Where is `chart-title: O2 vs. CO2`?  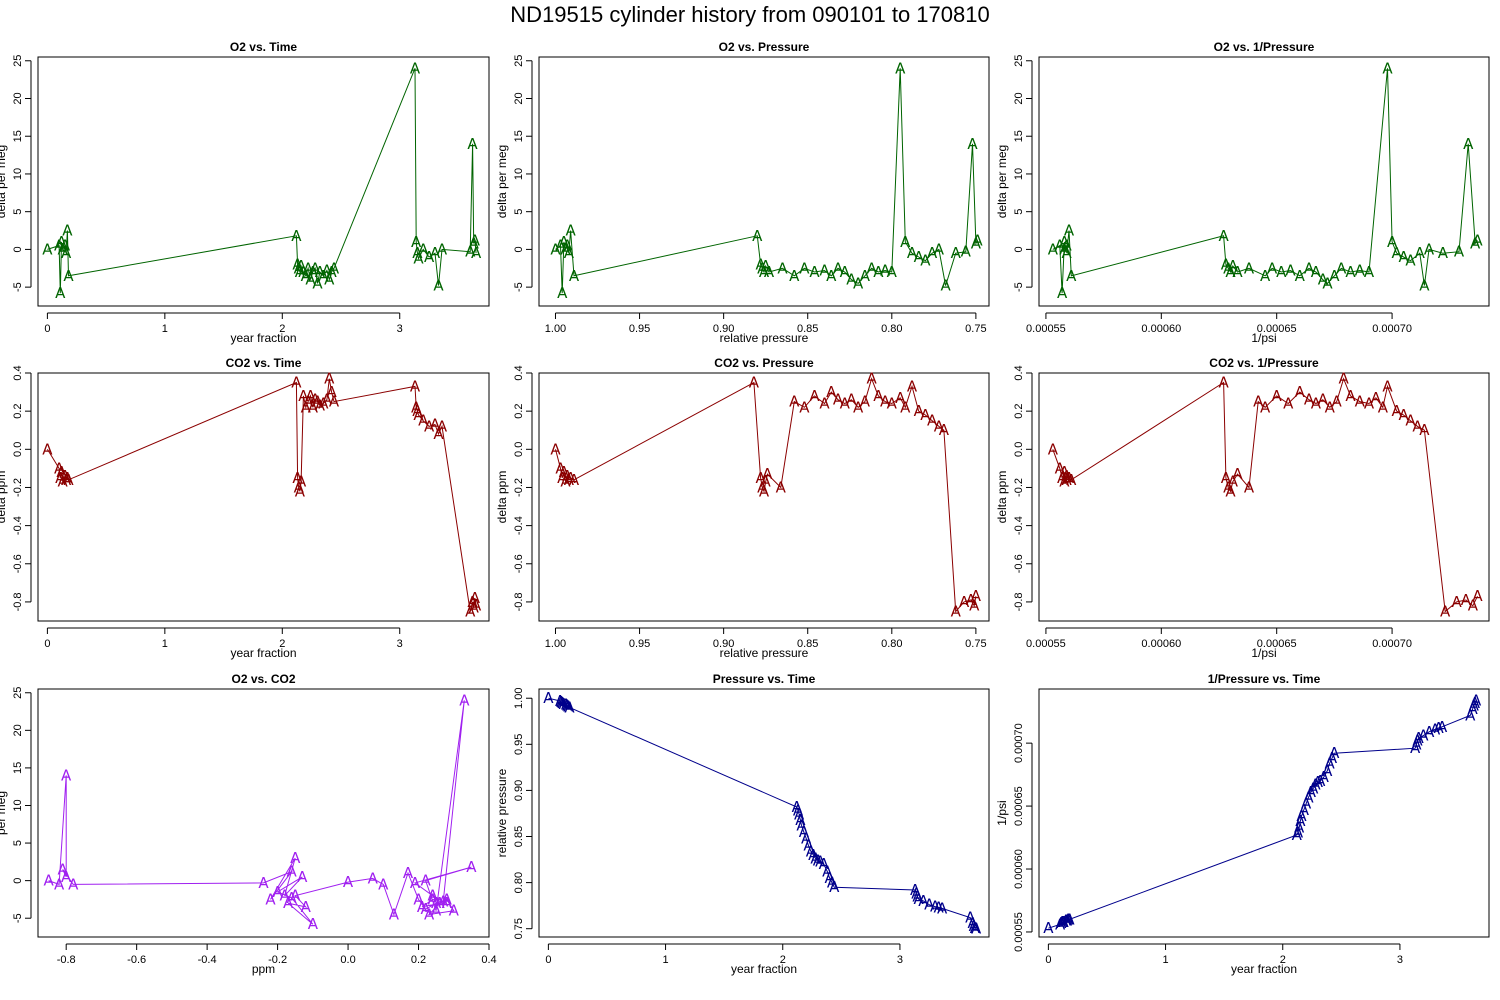
chart-title: O2 vs. CO2 is located at coordinates (263, 679).